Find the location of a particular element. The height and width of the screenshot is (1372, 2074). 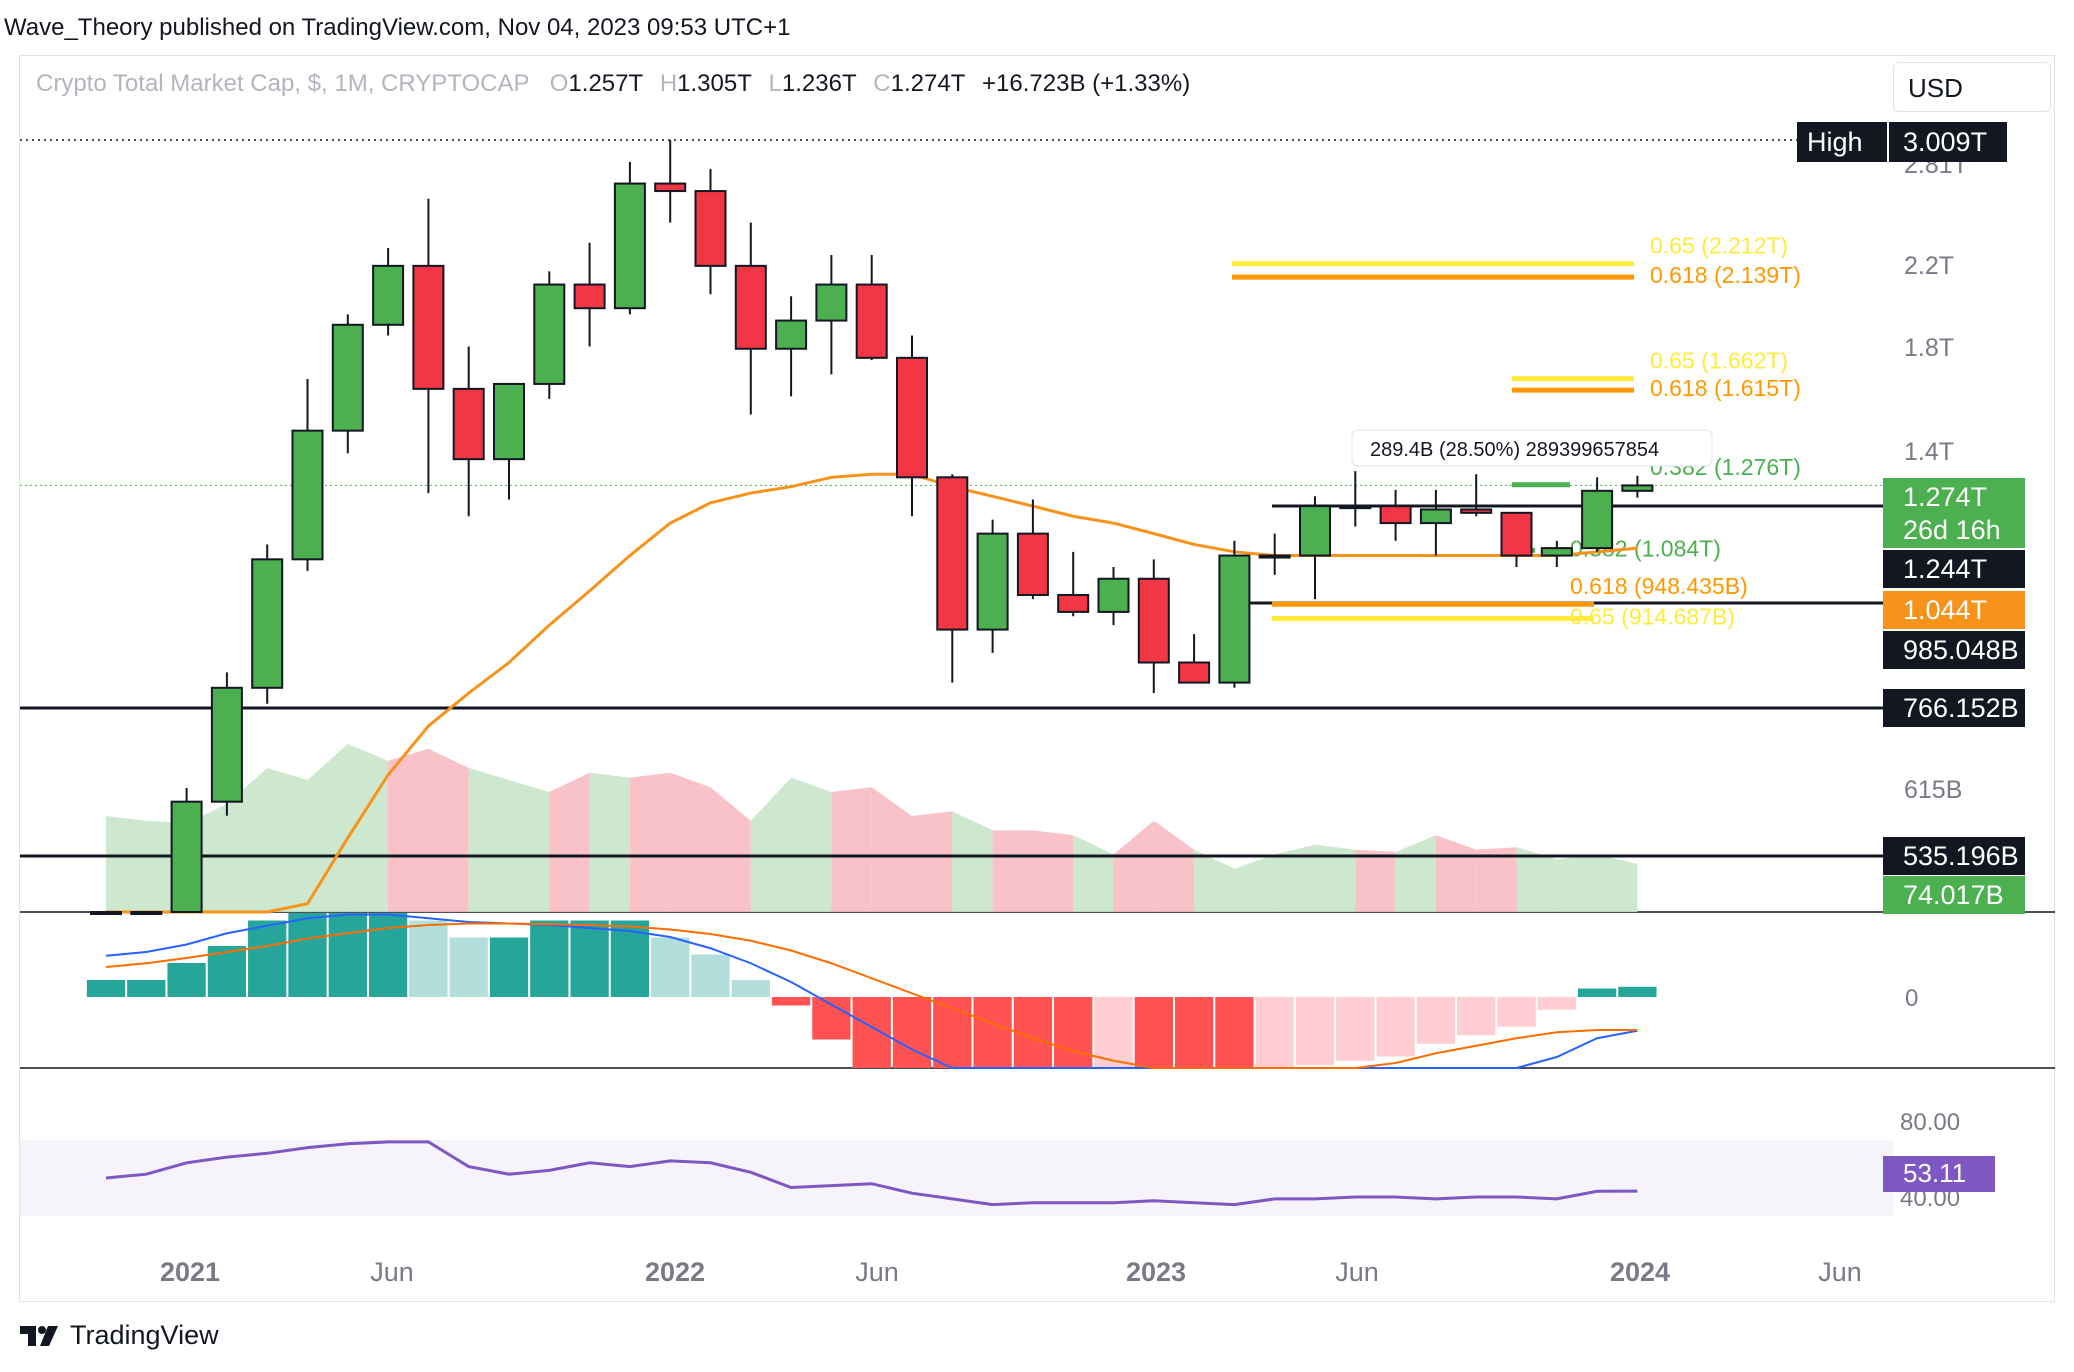

macd-zero-label: 0 is located at coordinates (1911, 998).